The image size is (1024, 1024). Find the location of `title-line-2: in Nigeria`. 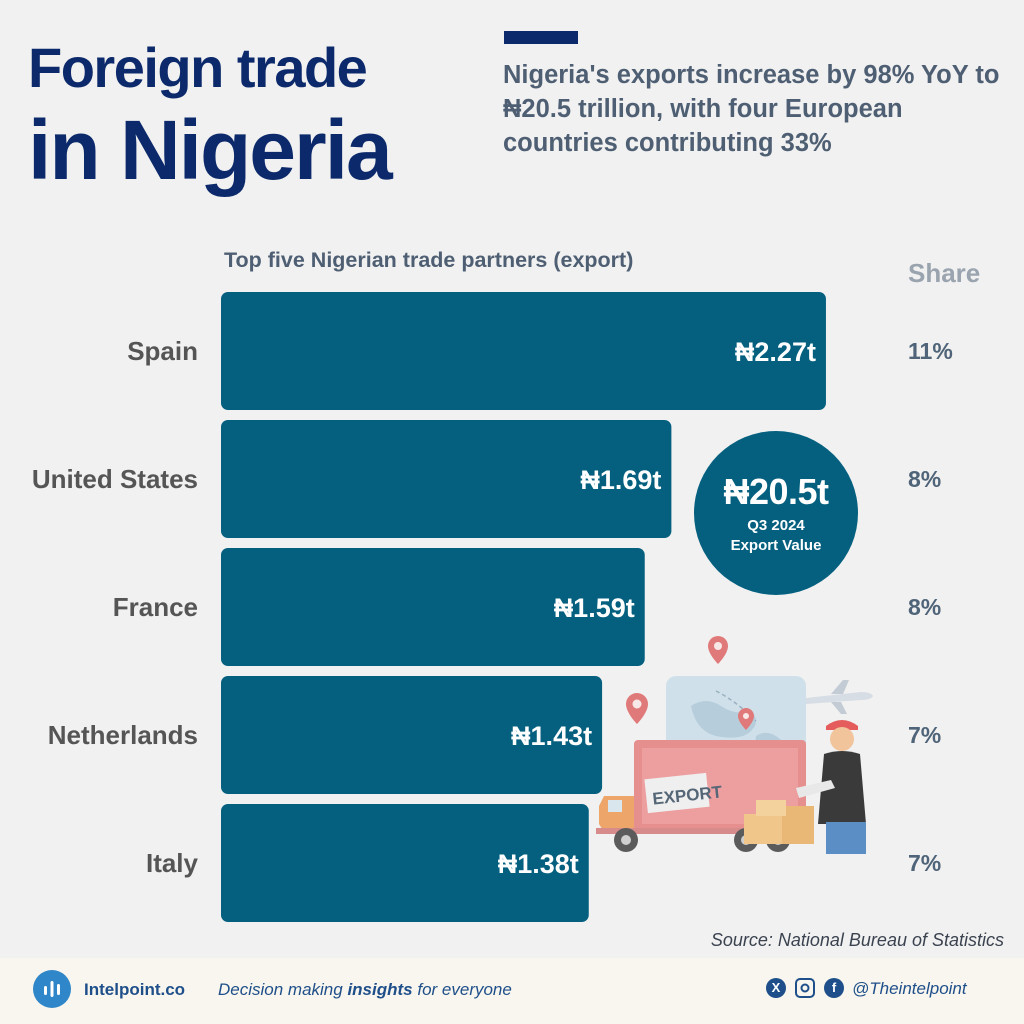

title-line-2: in Nigeria is located at coordinates (210, 150).